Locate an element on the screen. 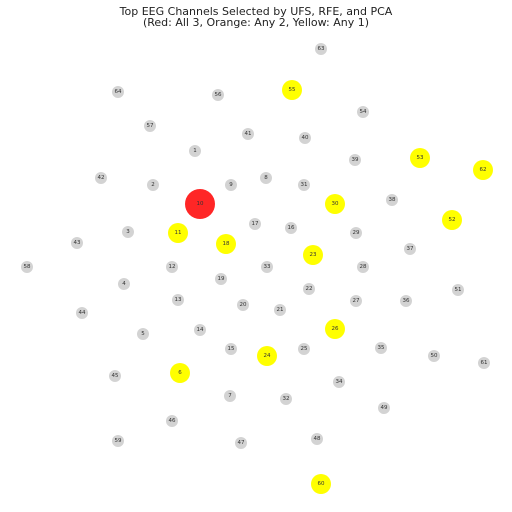 The image size is (512, 512). channel-label: 2 is located at coordinates (153, 185).